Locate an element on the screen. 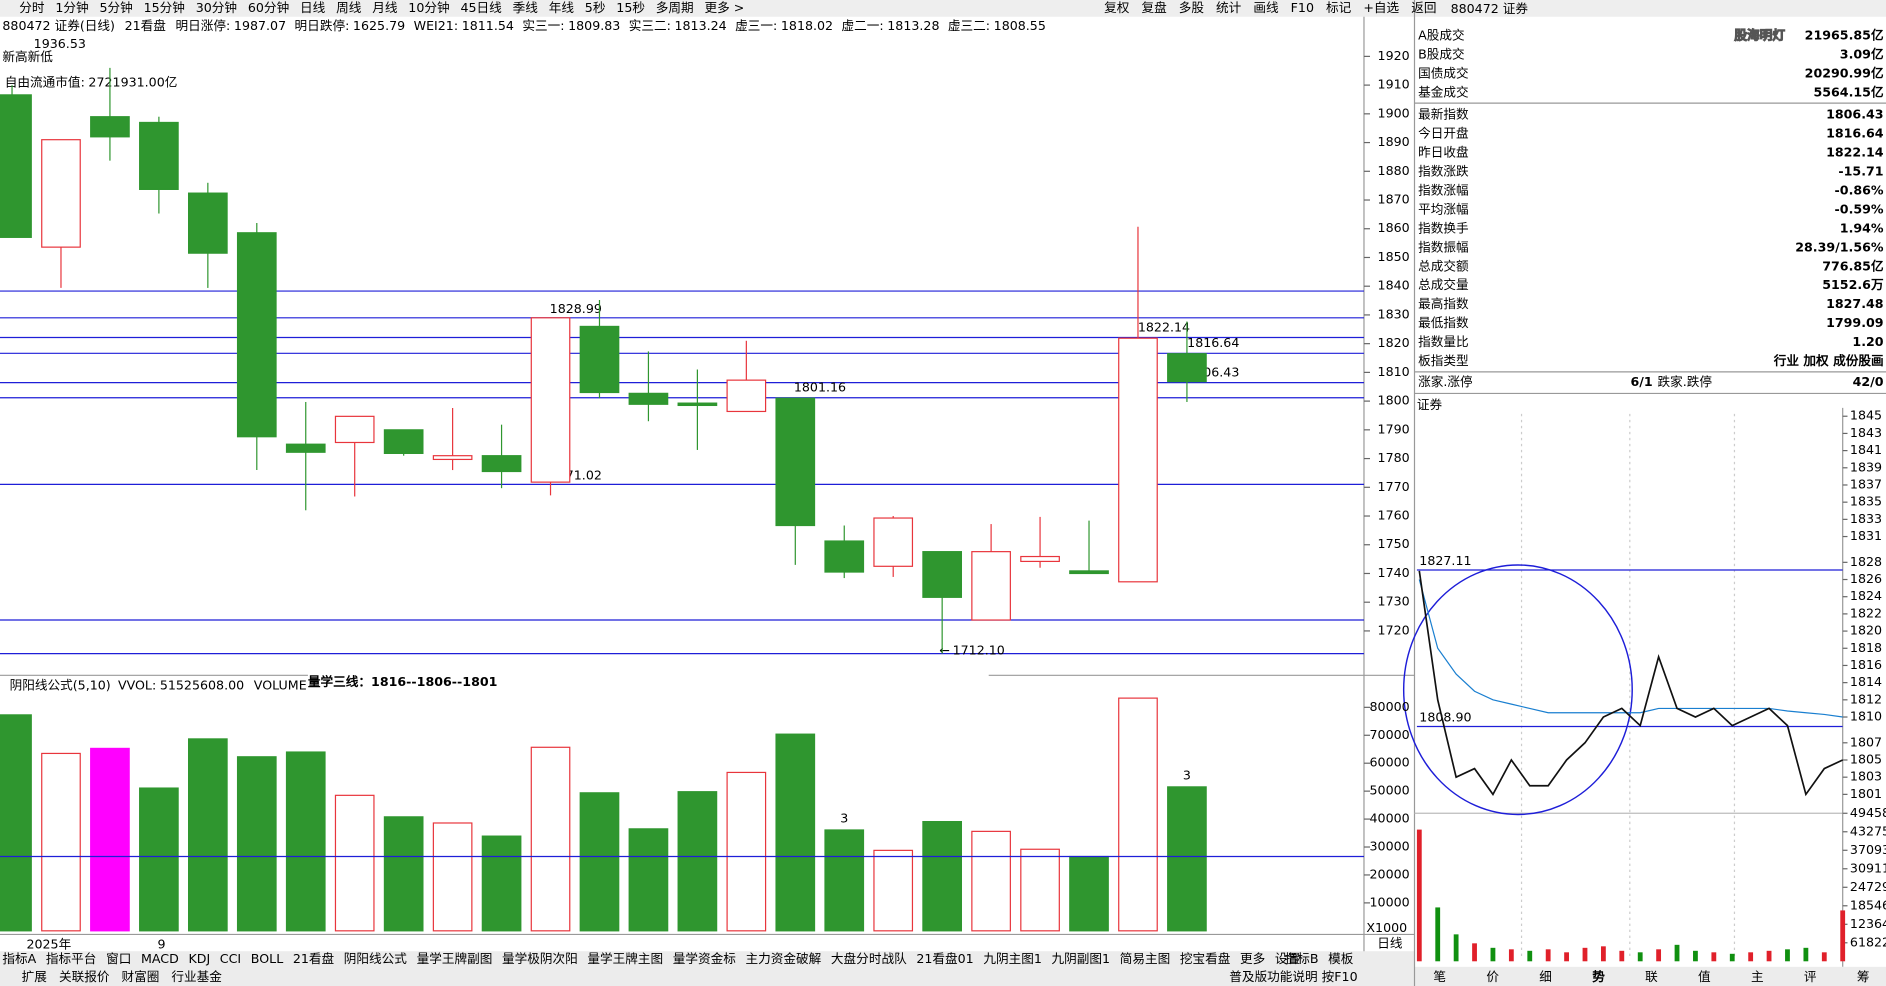  tab: 分时 is located at coordinates (32, 7).